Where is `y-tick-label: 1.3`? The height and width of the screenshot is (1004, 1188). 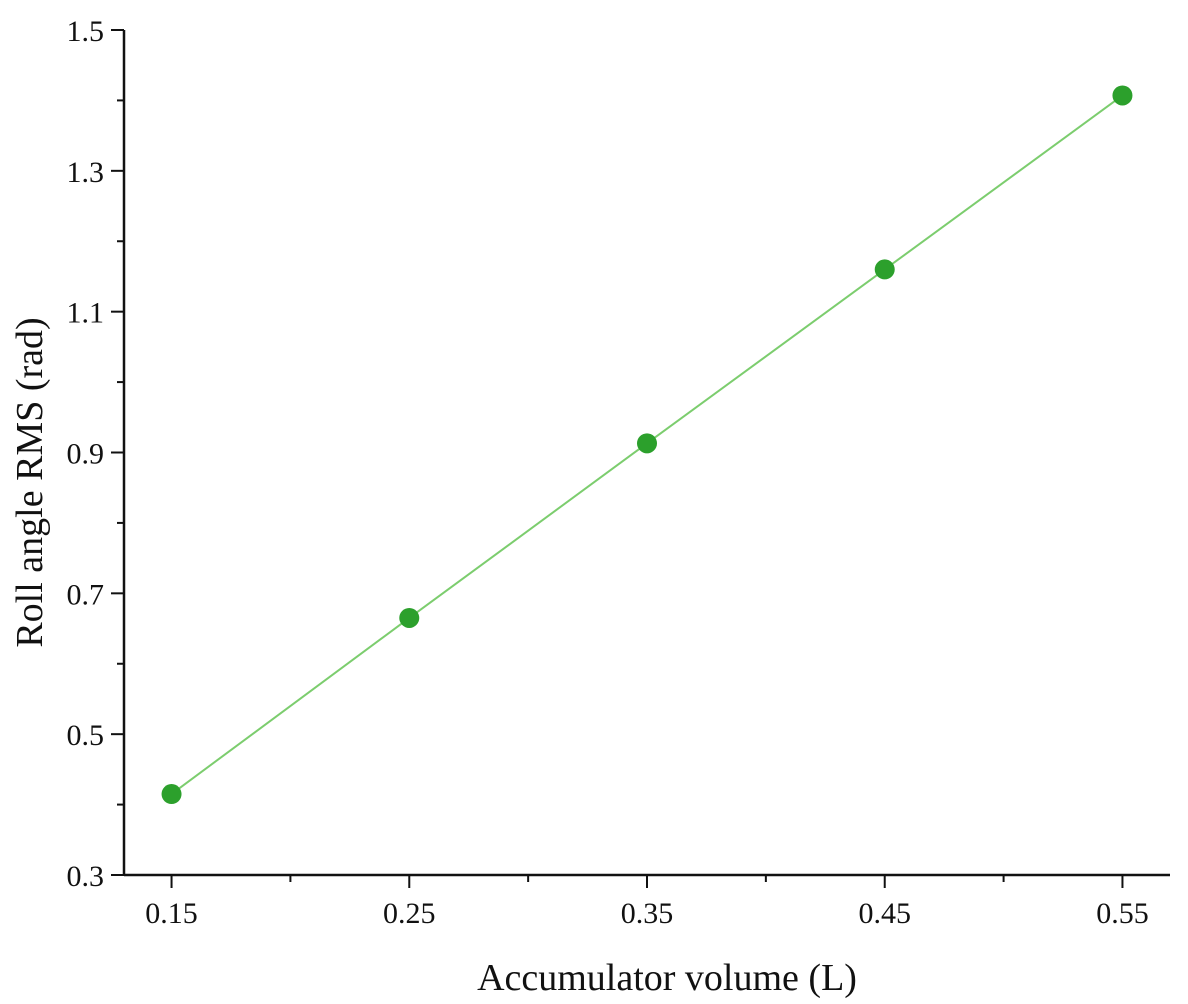 y-tick-label: 1.3 is located at coordinates (86, 172).